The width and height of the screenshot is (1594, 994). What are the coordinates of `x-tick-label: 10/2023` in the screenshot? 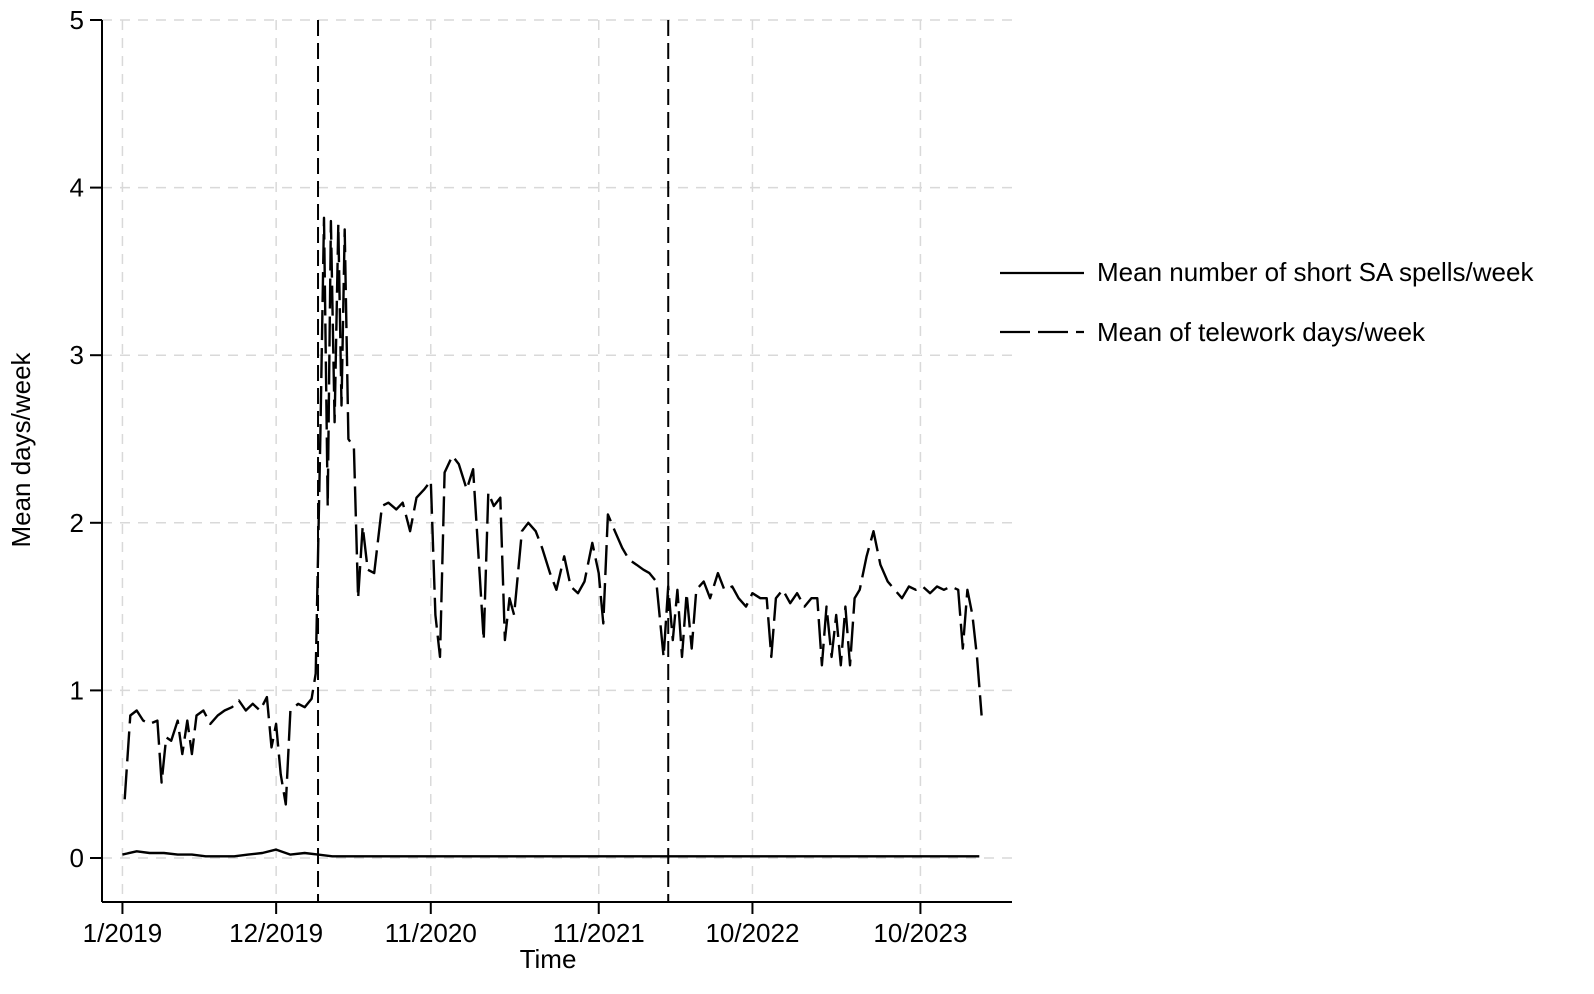 It's located at (920, 933).